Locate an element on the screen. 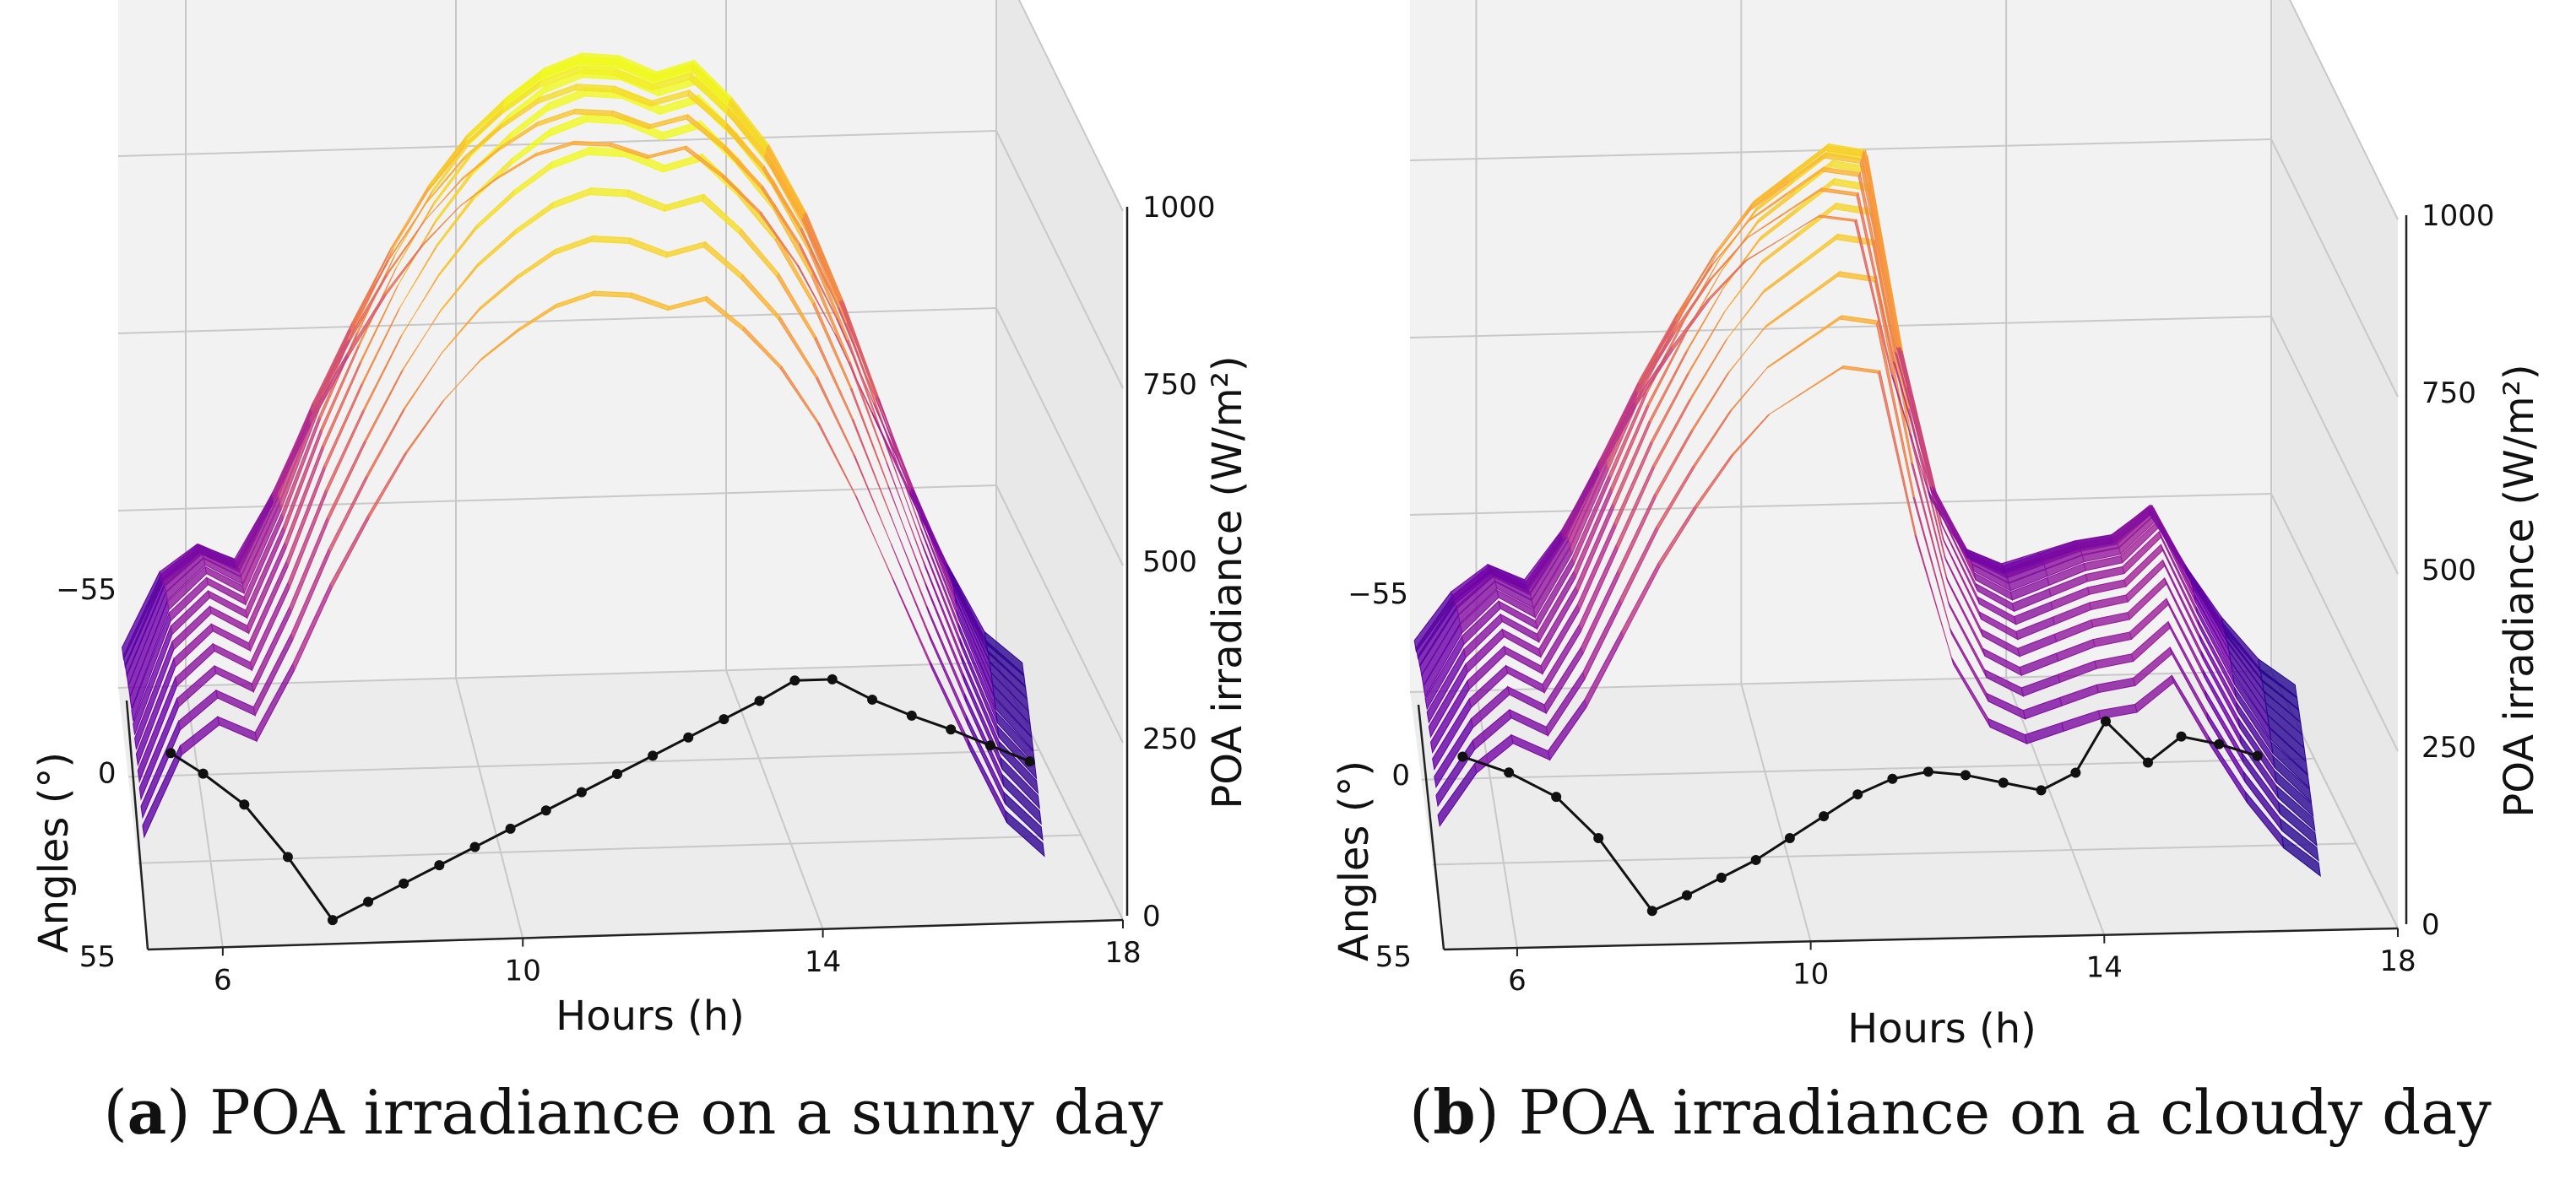 This screenshot has height=1185, width=2576. chart-b-tracking-line is located at coordinates (1861, 816).